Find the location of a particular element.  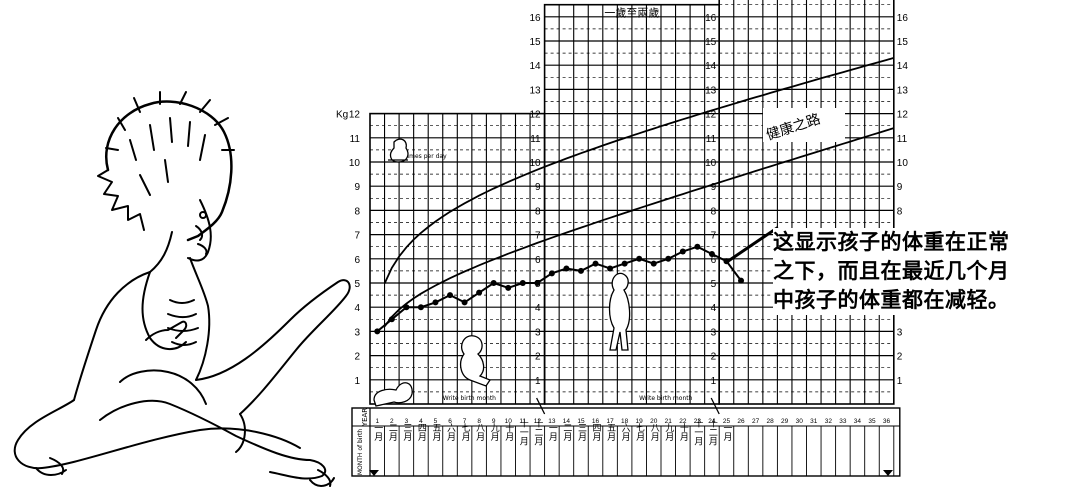

y-tick-label-left: 6 is located at coordinates (357, 260).